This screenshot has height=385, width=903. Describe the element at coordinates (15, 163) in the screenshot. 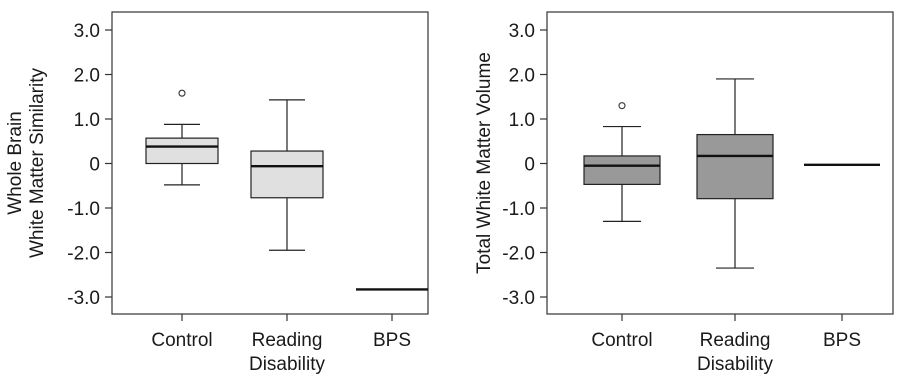

I see `y-axis-title: Whole Brain` at that location.